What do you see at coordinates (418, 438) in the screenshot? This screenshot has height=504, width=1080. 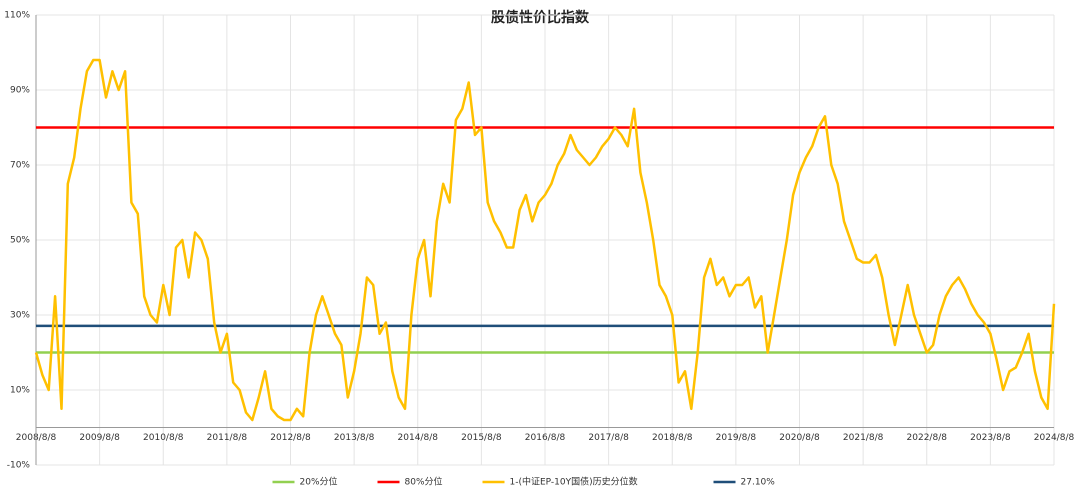 I see `x-tick-label: 2014/8/8` at bounding box center [418, 438].